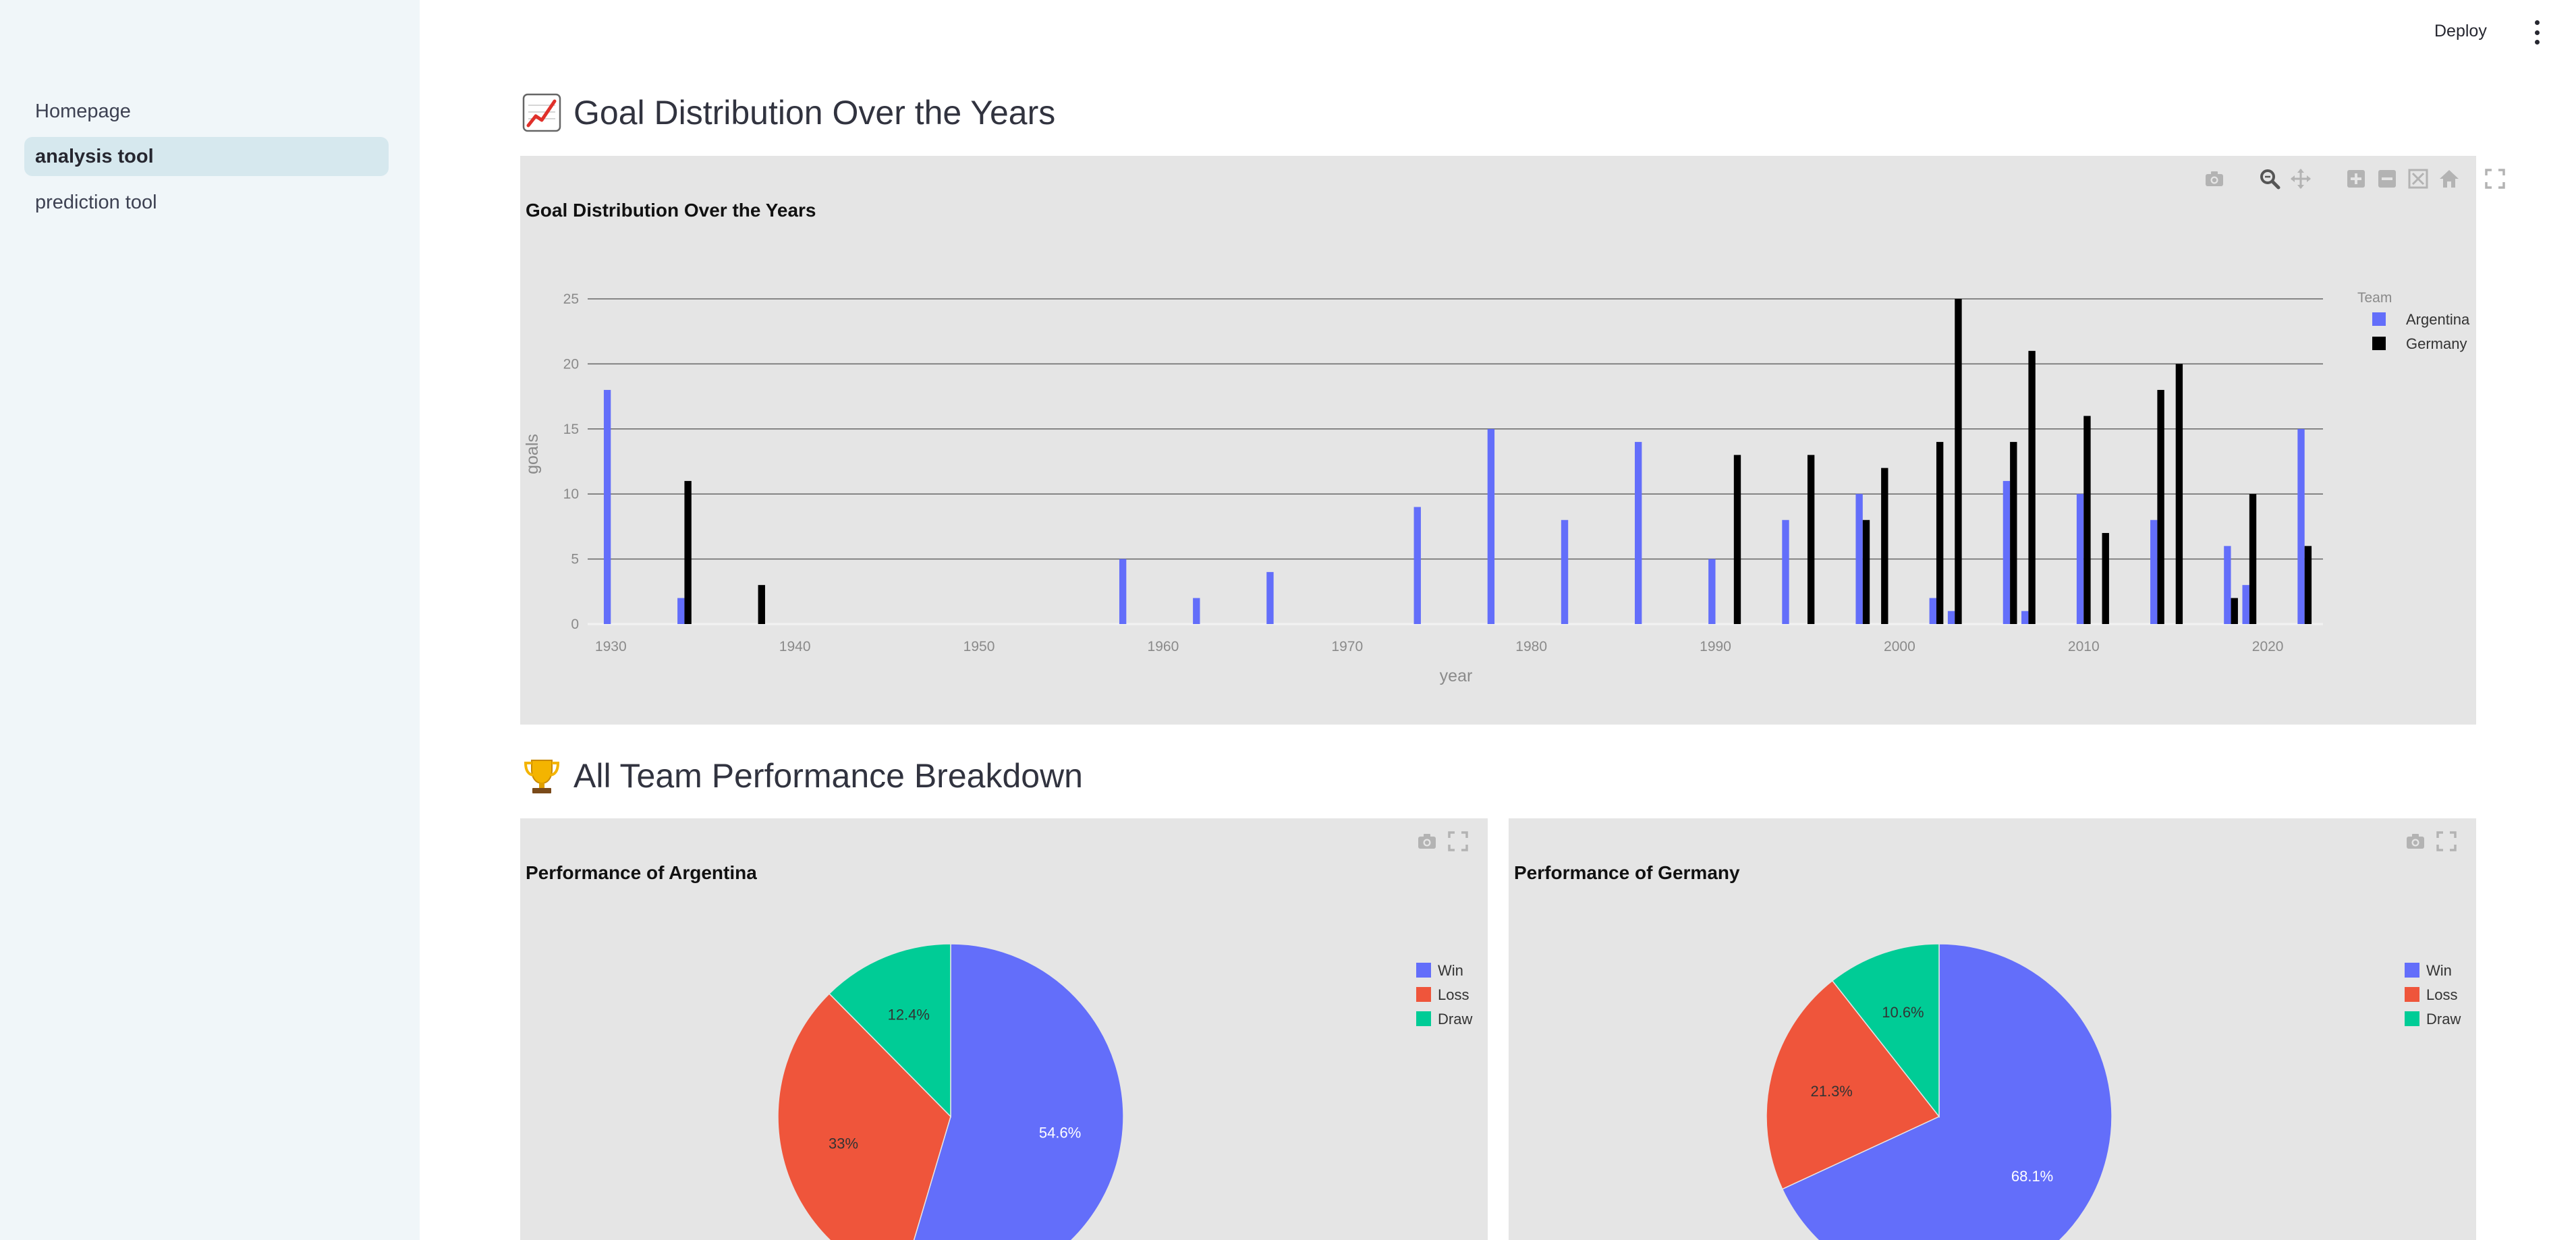 This screenshot has height=1240, width=2576. Describe the element at coordinates (206, 156) in the screenshot. I see `sidebar-item-analysis-tool: analysis tool` at that location.